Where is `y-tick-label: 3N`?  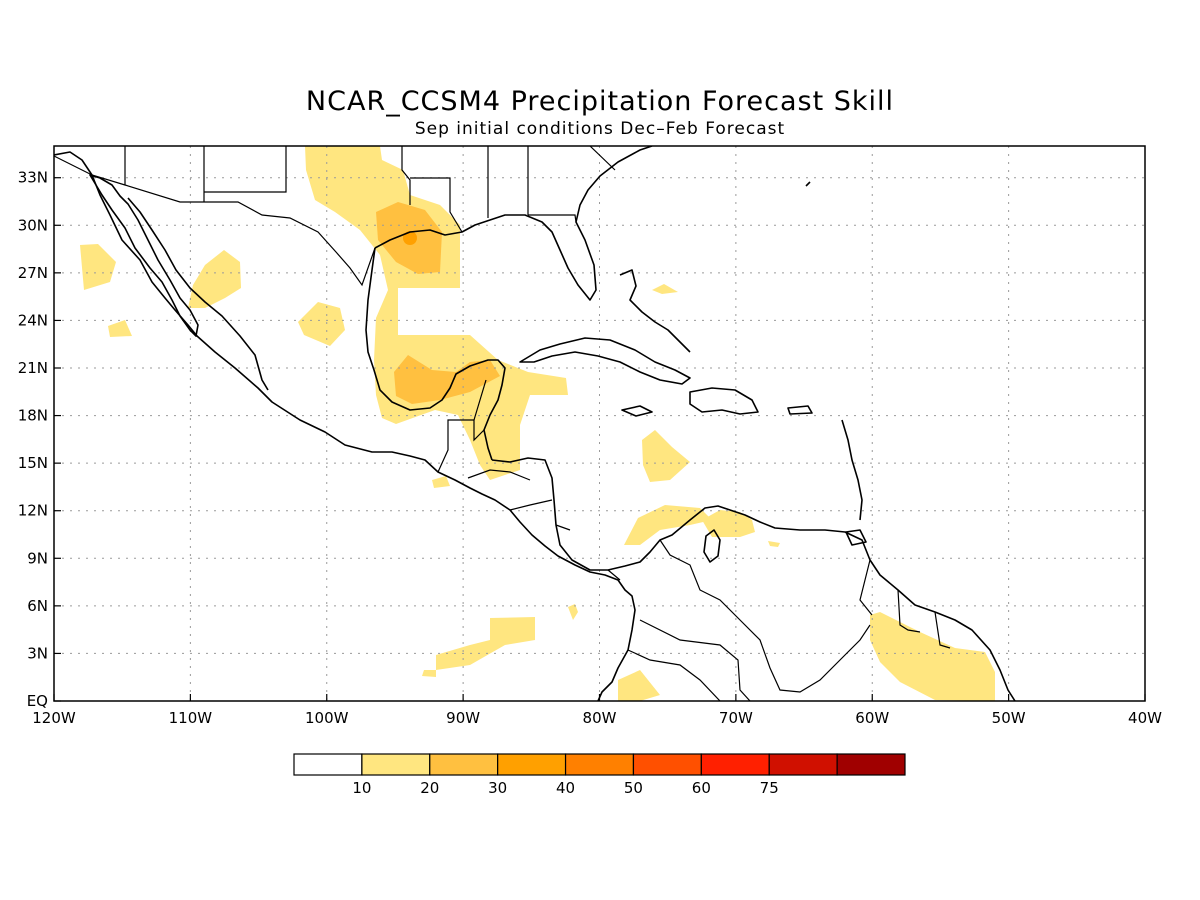 y-tick-label: 3N is located at coordinates (37, 653).